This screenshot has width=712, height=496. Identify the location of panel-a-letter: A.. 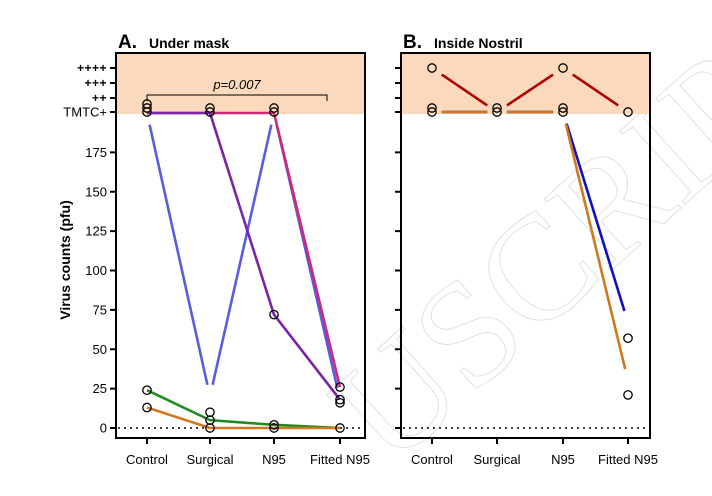
(127, 42).